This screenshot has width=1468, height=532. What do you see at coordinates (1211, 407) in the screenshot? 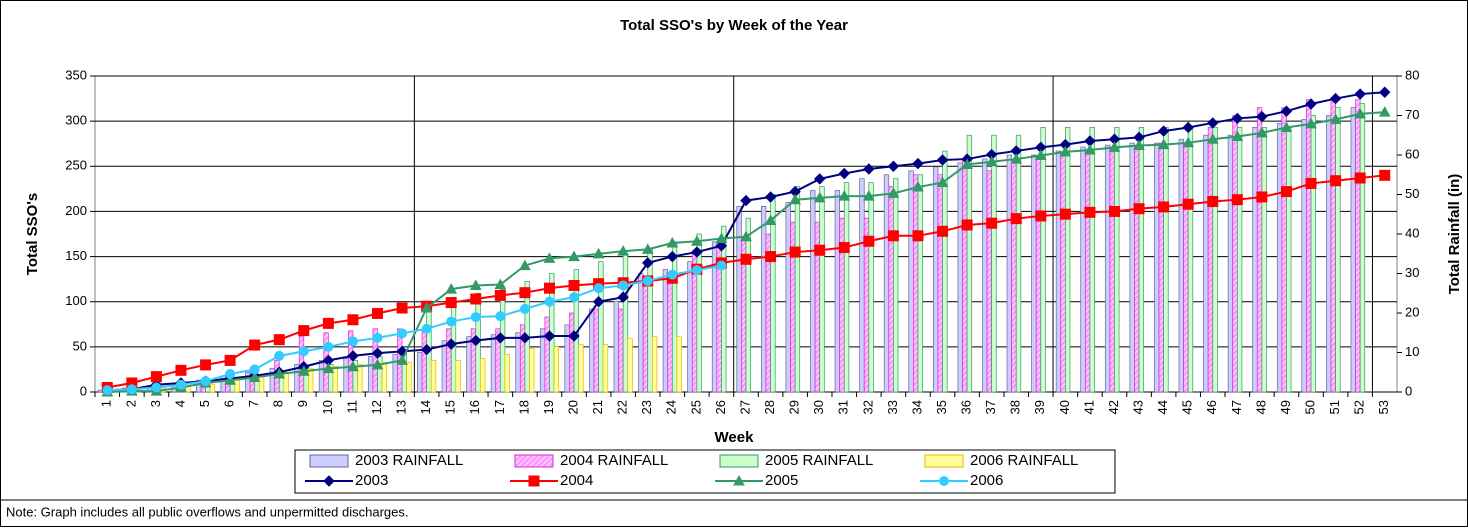
I see `x-tick-label: 46` at bounding box center [1211, 407].